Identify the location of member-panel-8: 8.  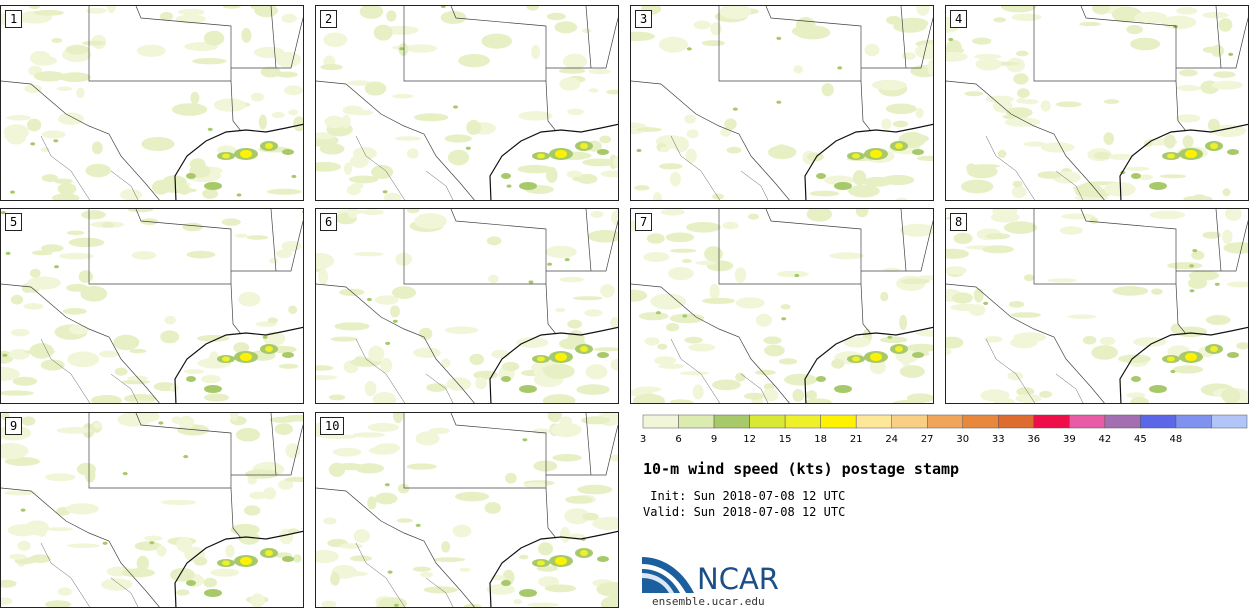
(1097, 306).